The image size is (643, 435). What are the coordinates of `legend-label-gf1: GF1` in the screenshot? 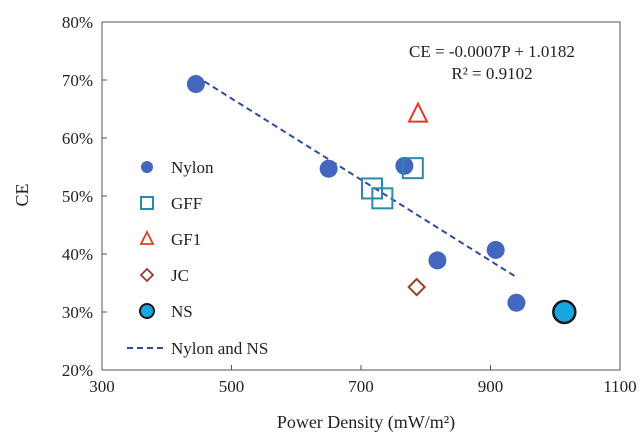 It's located at (186, 239).